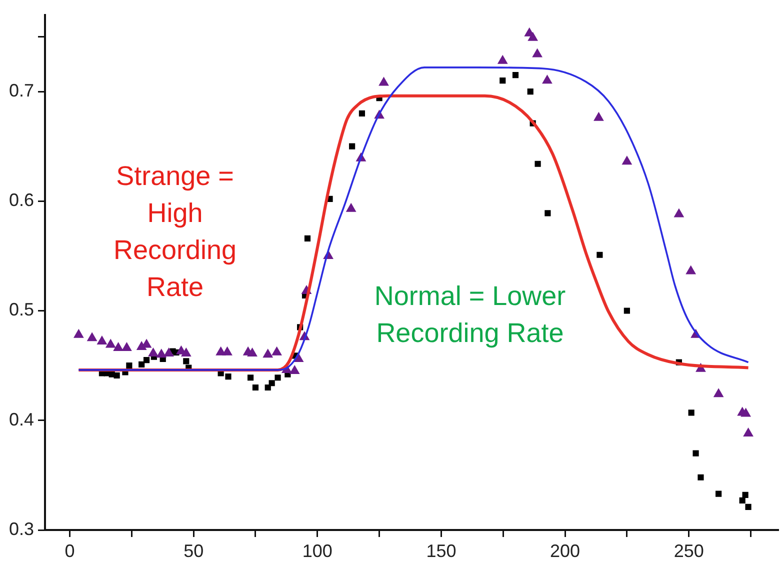 This screenshot has height=575, width=784. I want to click on y-tick-label: 0.5, so click(21, 310).